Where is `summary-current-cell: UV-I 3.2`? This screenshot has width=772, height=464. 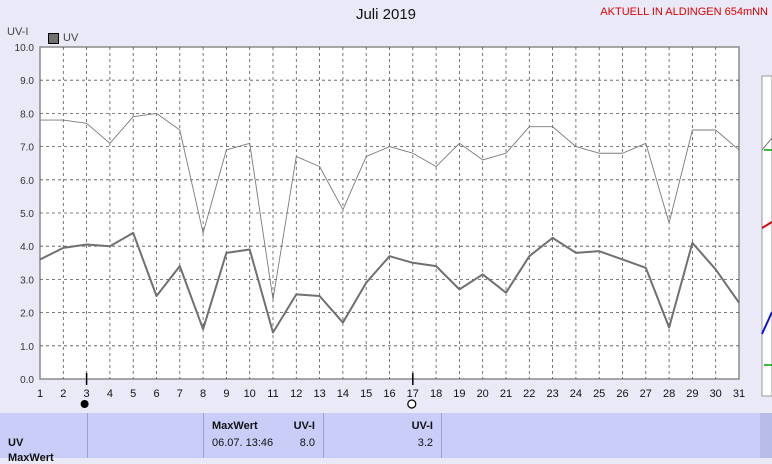
summary-current-cell: UV-I 3.2 is located at coordinates (383, 435).